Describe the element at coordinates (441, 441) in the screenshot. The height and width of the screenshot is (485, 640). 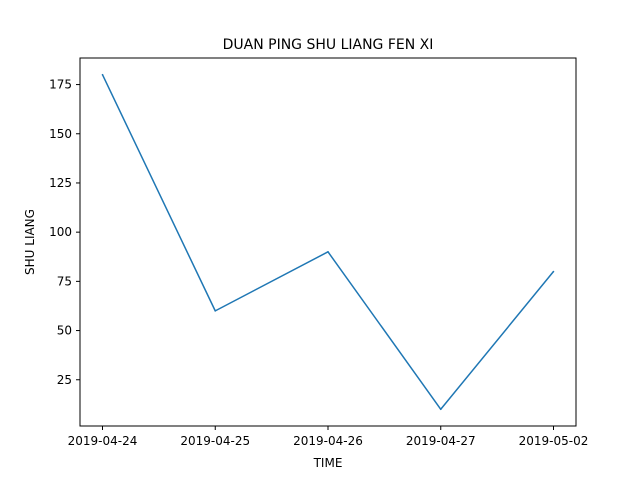
I see `x-tick-label: 2019-04-27` at that location.